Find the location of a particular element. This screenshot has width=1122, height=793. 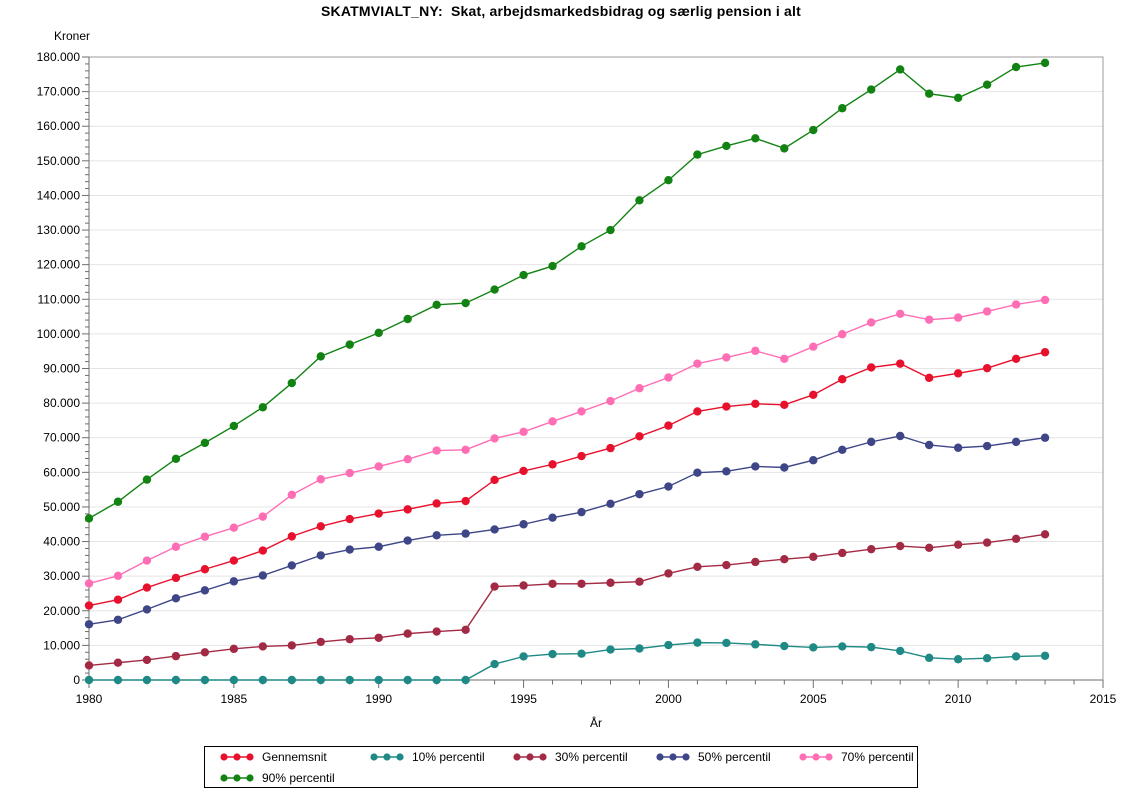

x-tick-label: 1995 is located at coordinates (523, 699).